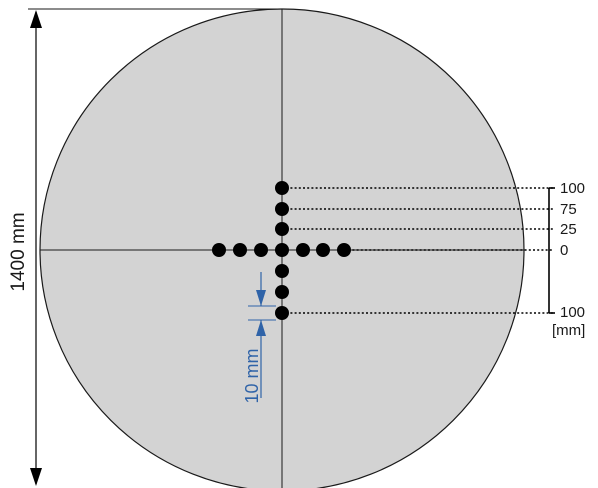 Image resolution: width=598 pixels, height=488 pixels. Describe the element at coordinates (568, 209) in the screenshot. I see `depth-label-75: 75` at that location.